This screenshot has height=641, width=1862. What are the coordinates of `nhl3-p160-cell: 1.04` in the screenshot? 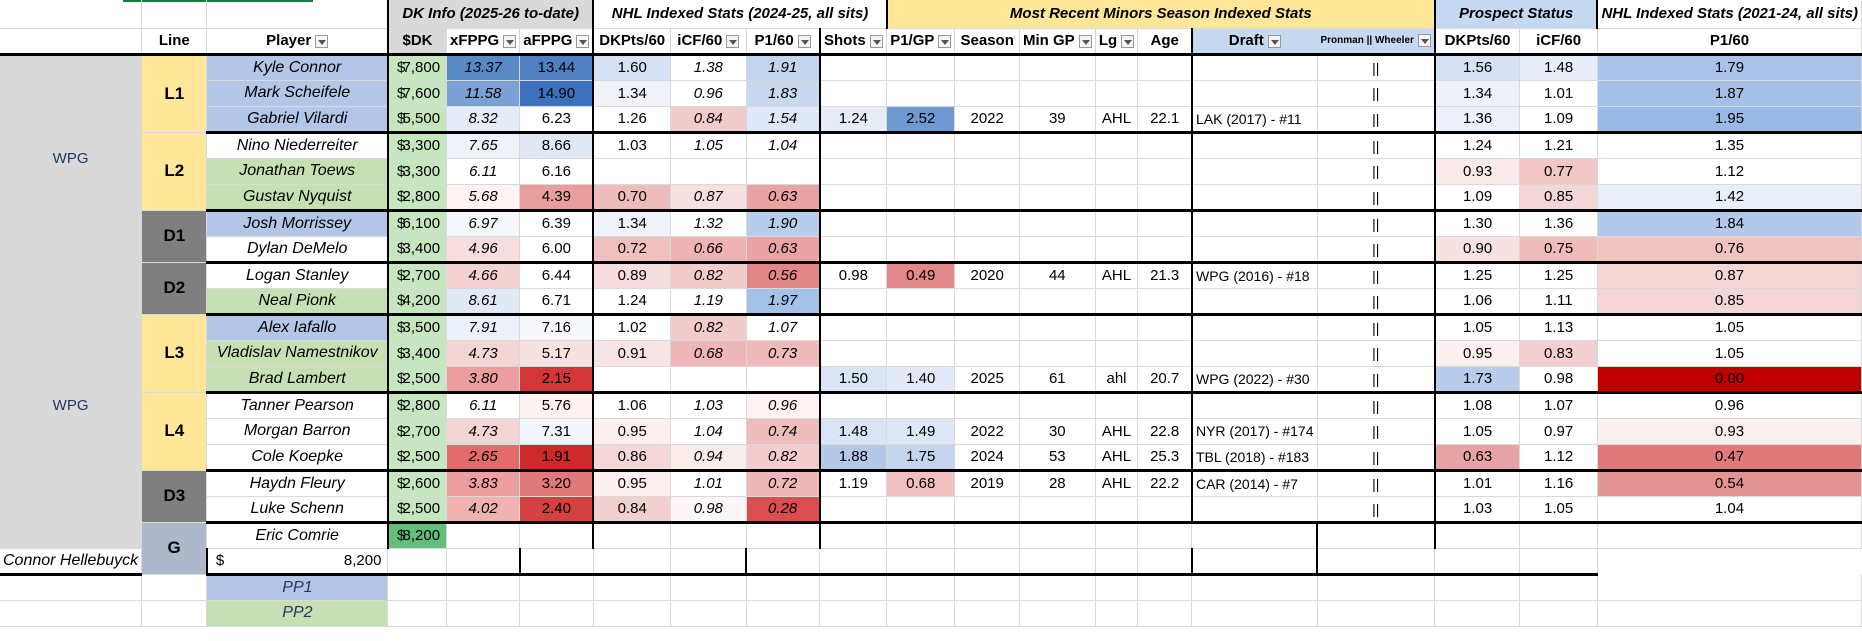 It's located at (1729, 510).